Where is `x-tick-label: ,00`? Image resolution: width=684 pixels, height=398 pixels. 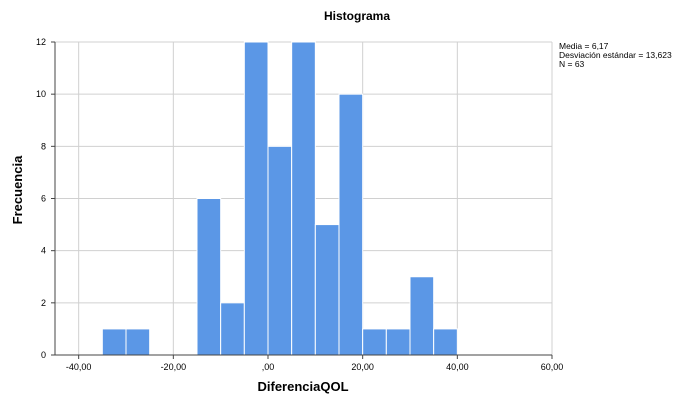
x-tick-label: ,00 is located at coordinates (268, 367).